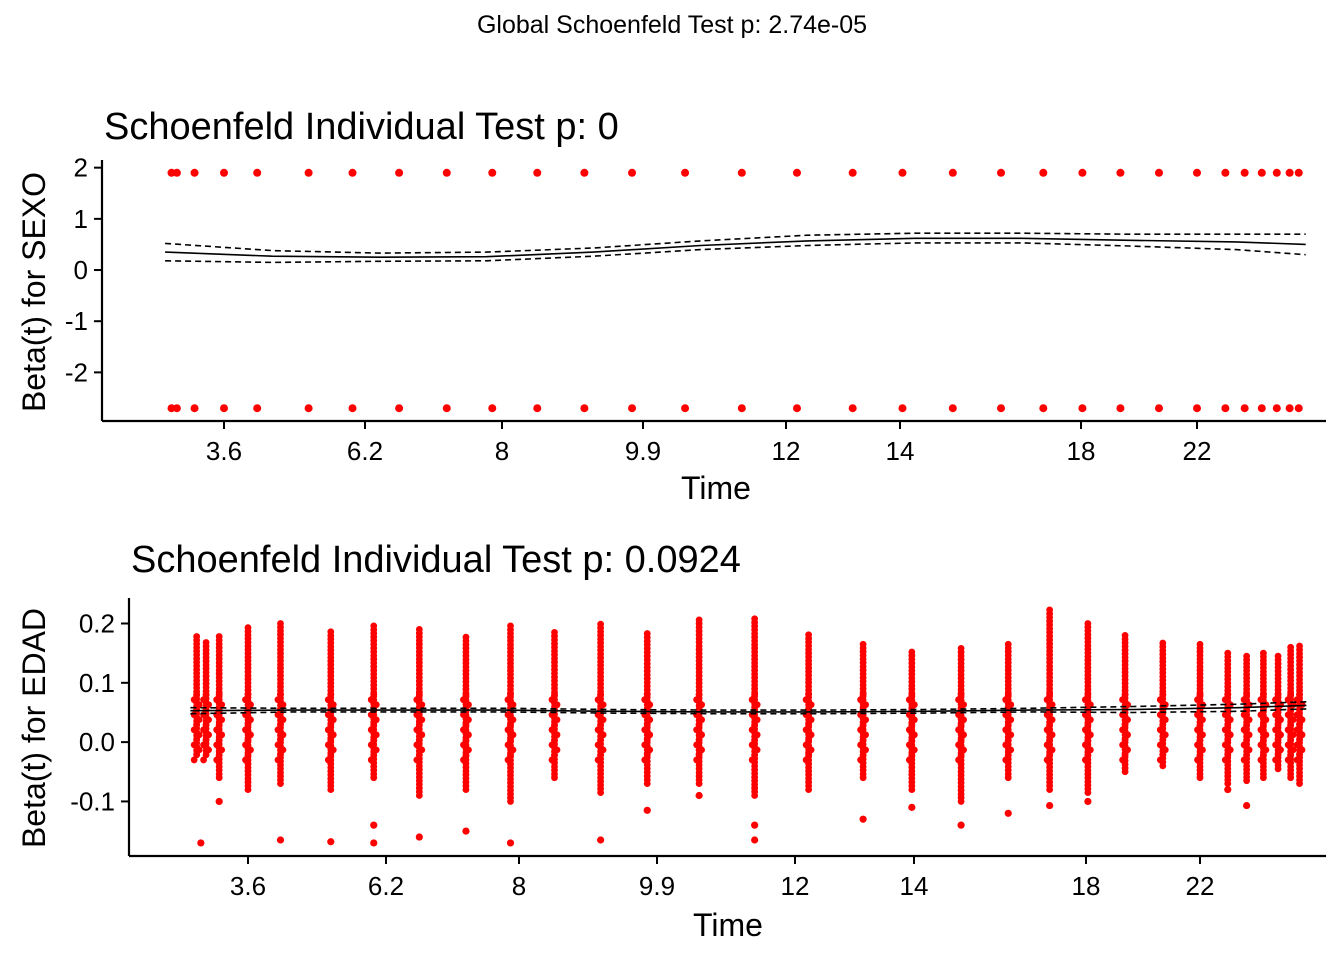 The height and width of the screenshot is (965, 1344). I want to click on x-tick-label: 22, so click(1197, 451).